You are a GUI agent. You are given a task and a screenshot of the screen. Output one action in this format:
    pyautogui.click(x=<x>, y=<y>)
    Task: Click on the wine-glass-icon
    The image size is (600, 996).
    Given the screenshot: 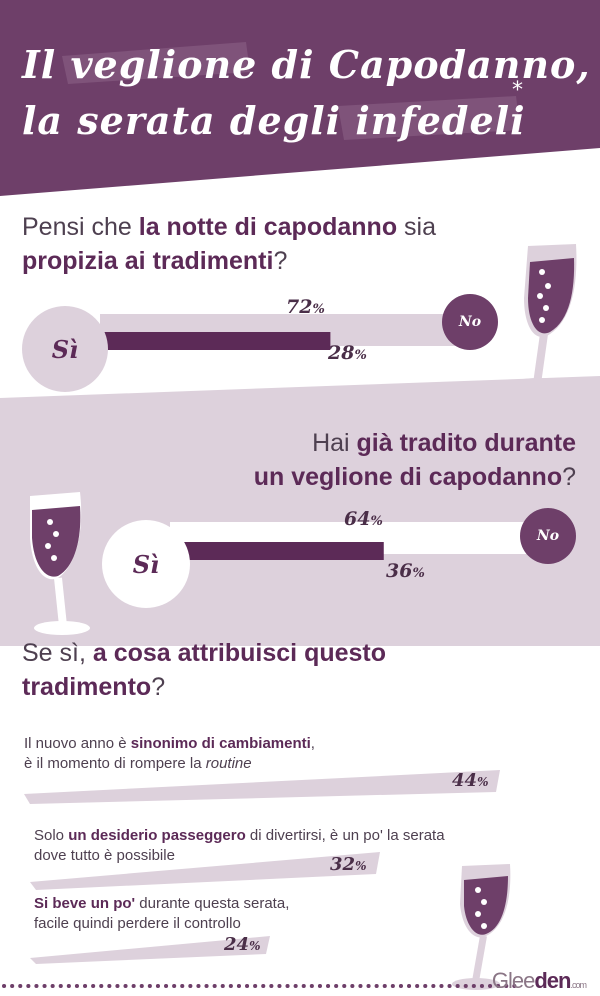 What is the action you would take?
    pyautogui.click(x=60, y=563)
    